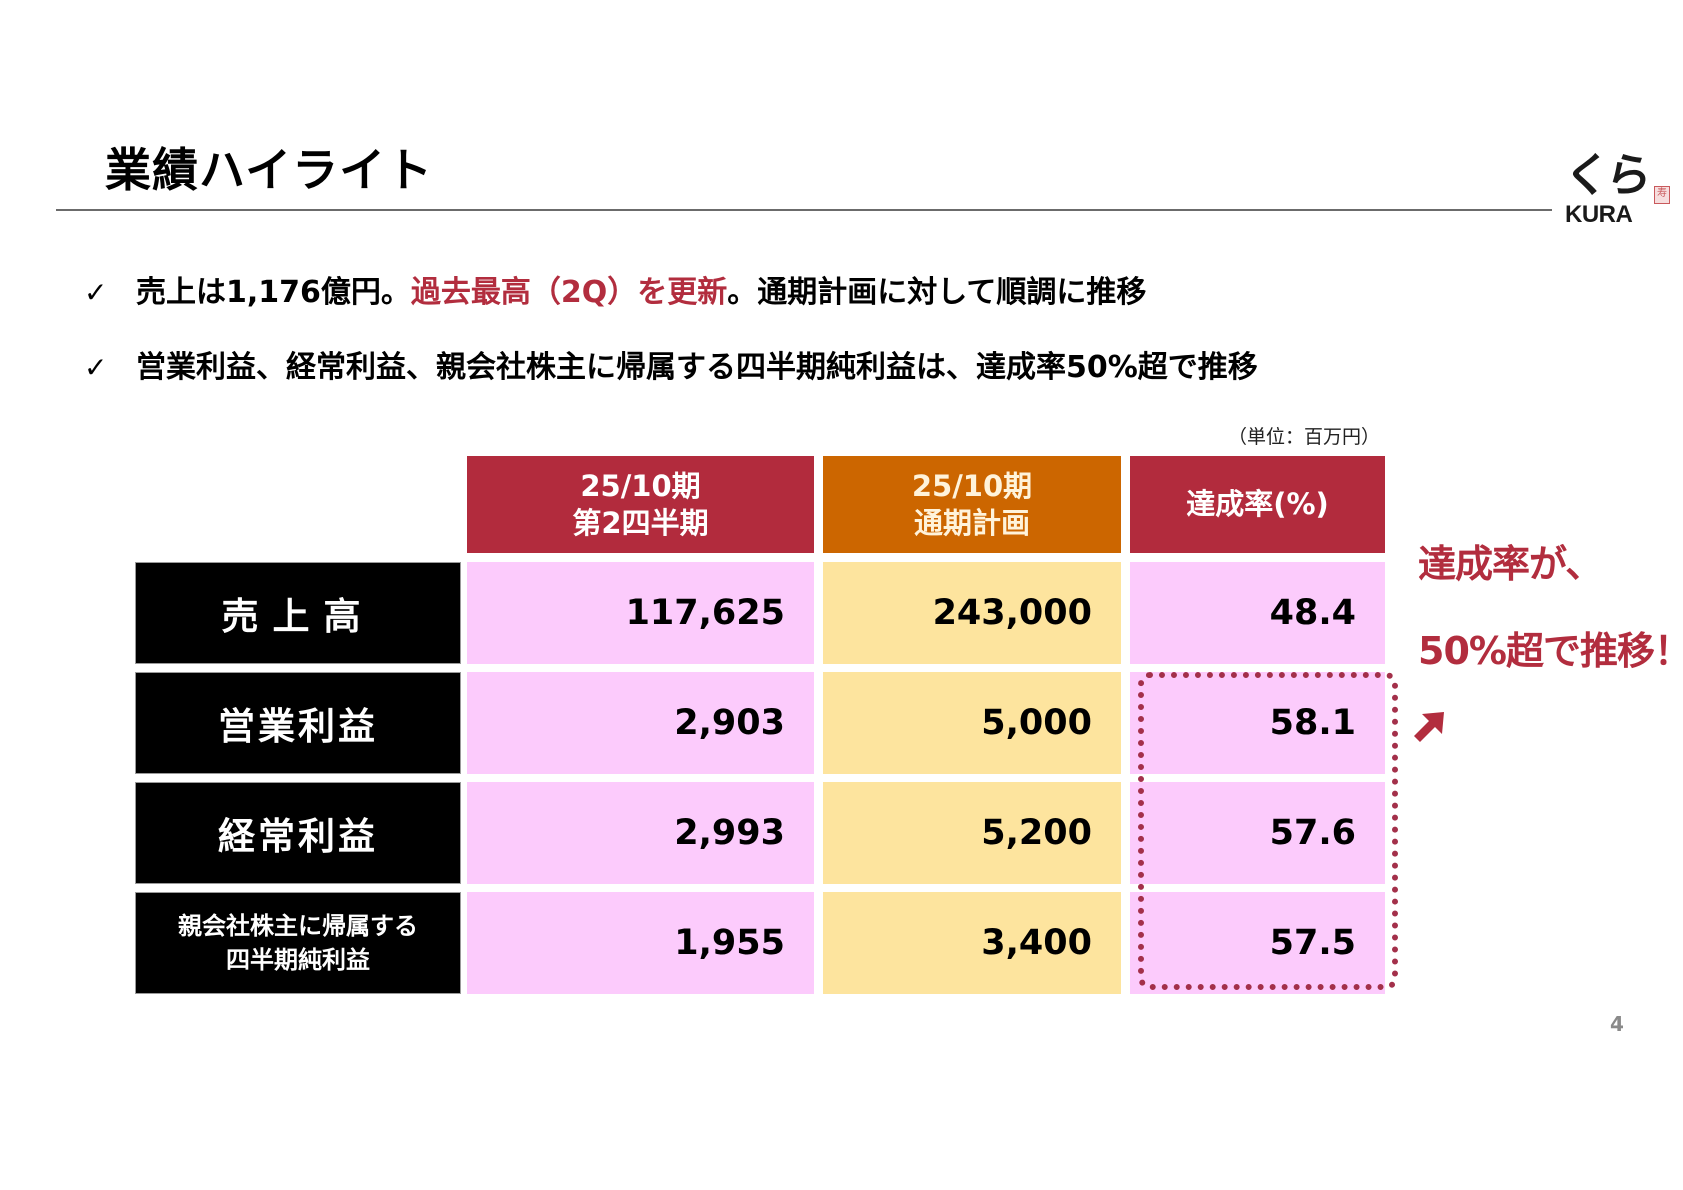 This screenshot has width=1683, height=1190. Describe the element at coordinates (269, 170) in the screenshot. I see `slide-title: 業績ハイライト` at that location.